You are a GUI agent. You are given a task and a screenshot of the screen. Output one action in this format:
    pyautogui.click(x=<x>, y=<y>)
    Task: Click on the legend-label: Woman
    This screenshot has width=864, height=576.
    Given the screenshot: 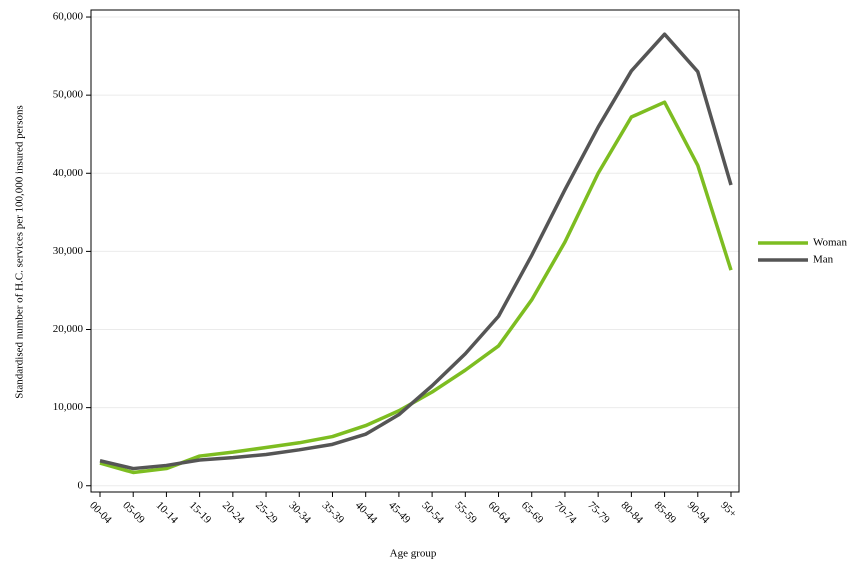 What is the action you would take?
    pyautogui.click(x=830, y=243)
    